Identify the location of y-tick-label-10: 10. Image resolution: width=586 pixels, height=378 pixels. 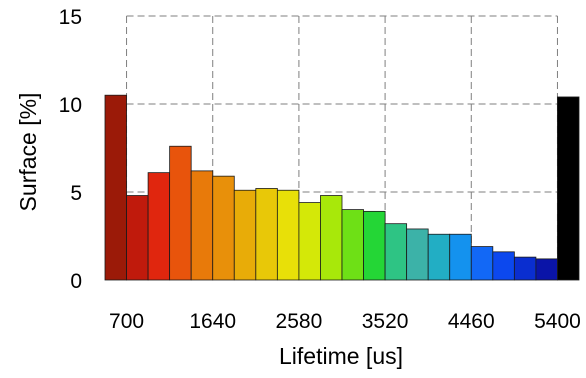
(70, 105).